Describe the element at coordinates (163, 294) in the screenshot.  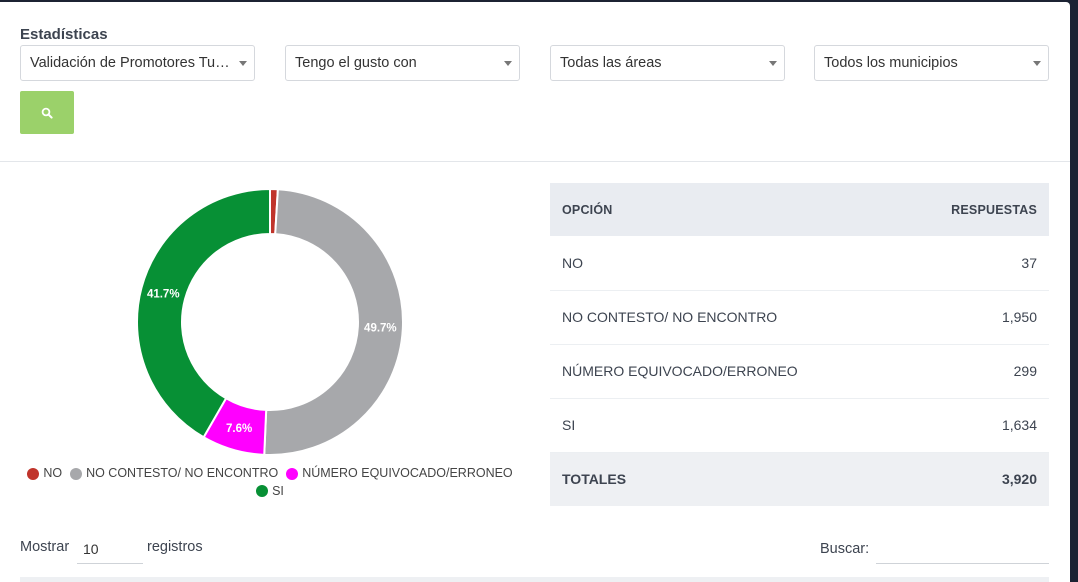
I see `slice-label: 41.7%` at that location.